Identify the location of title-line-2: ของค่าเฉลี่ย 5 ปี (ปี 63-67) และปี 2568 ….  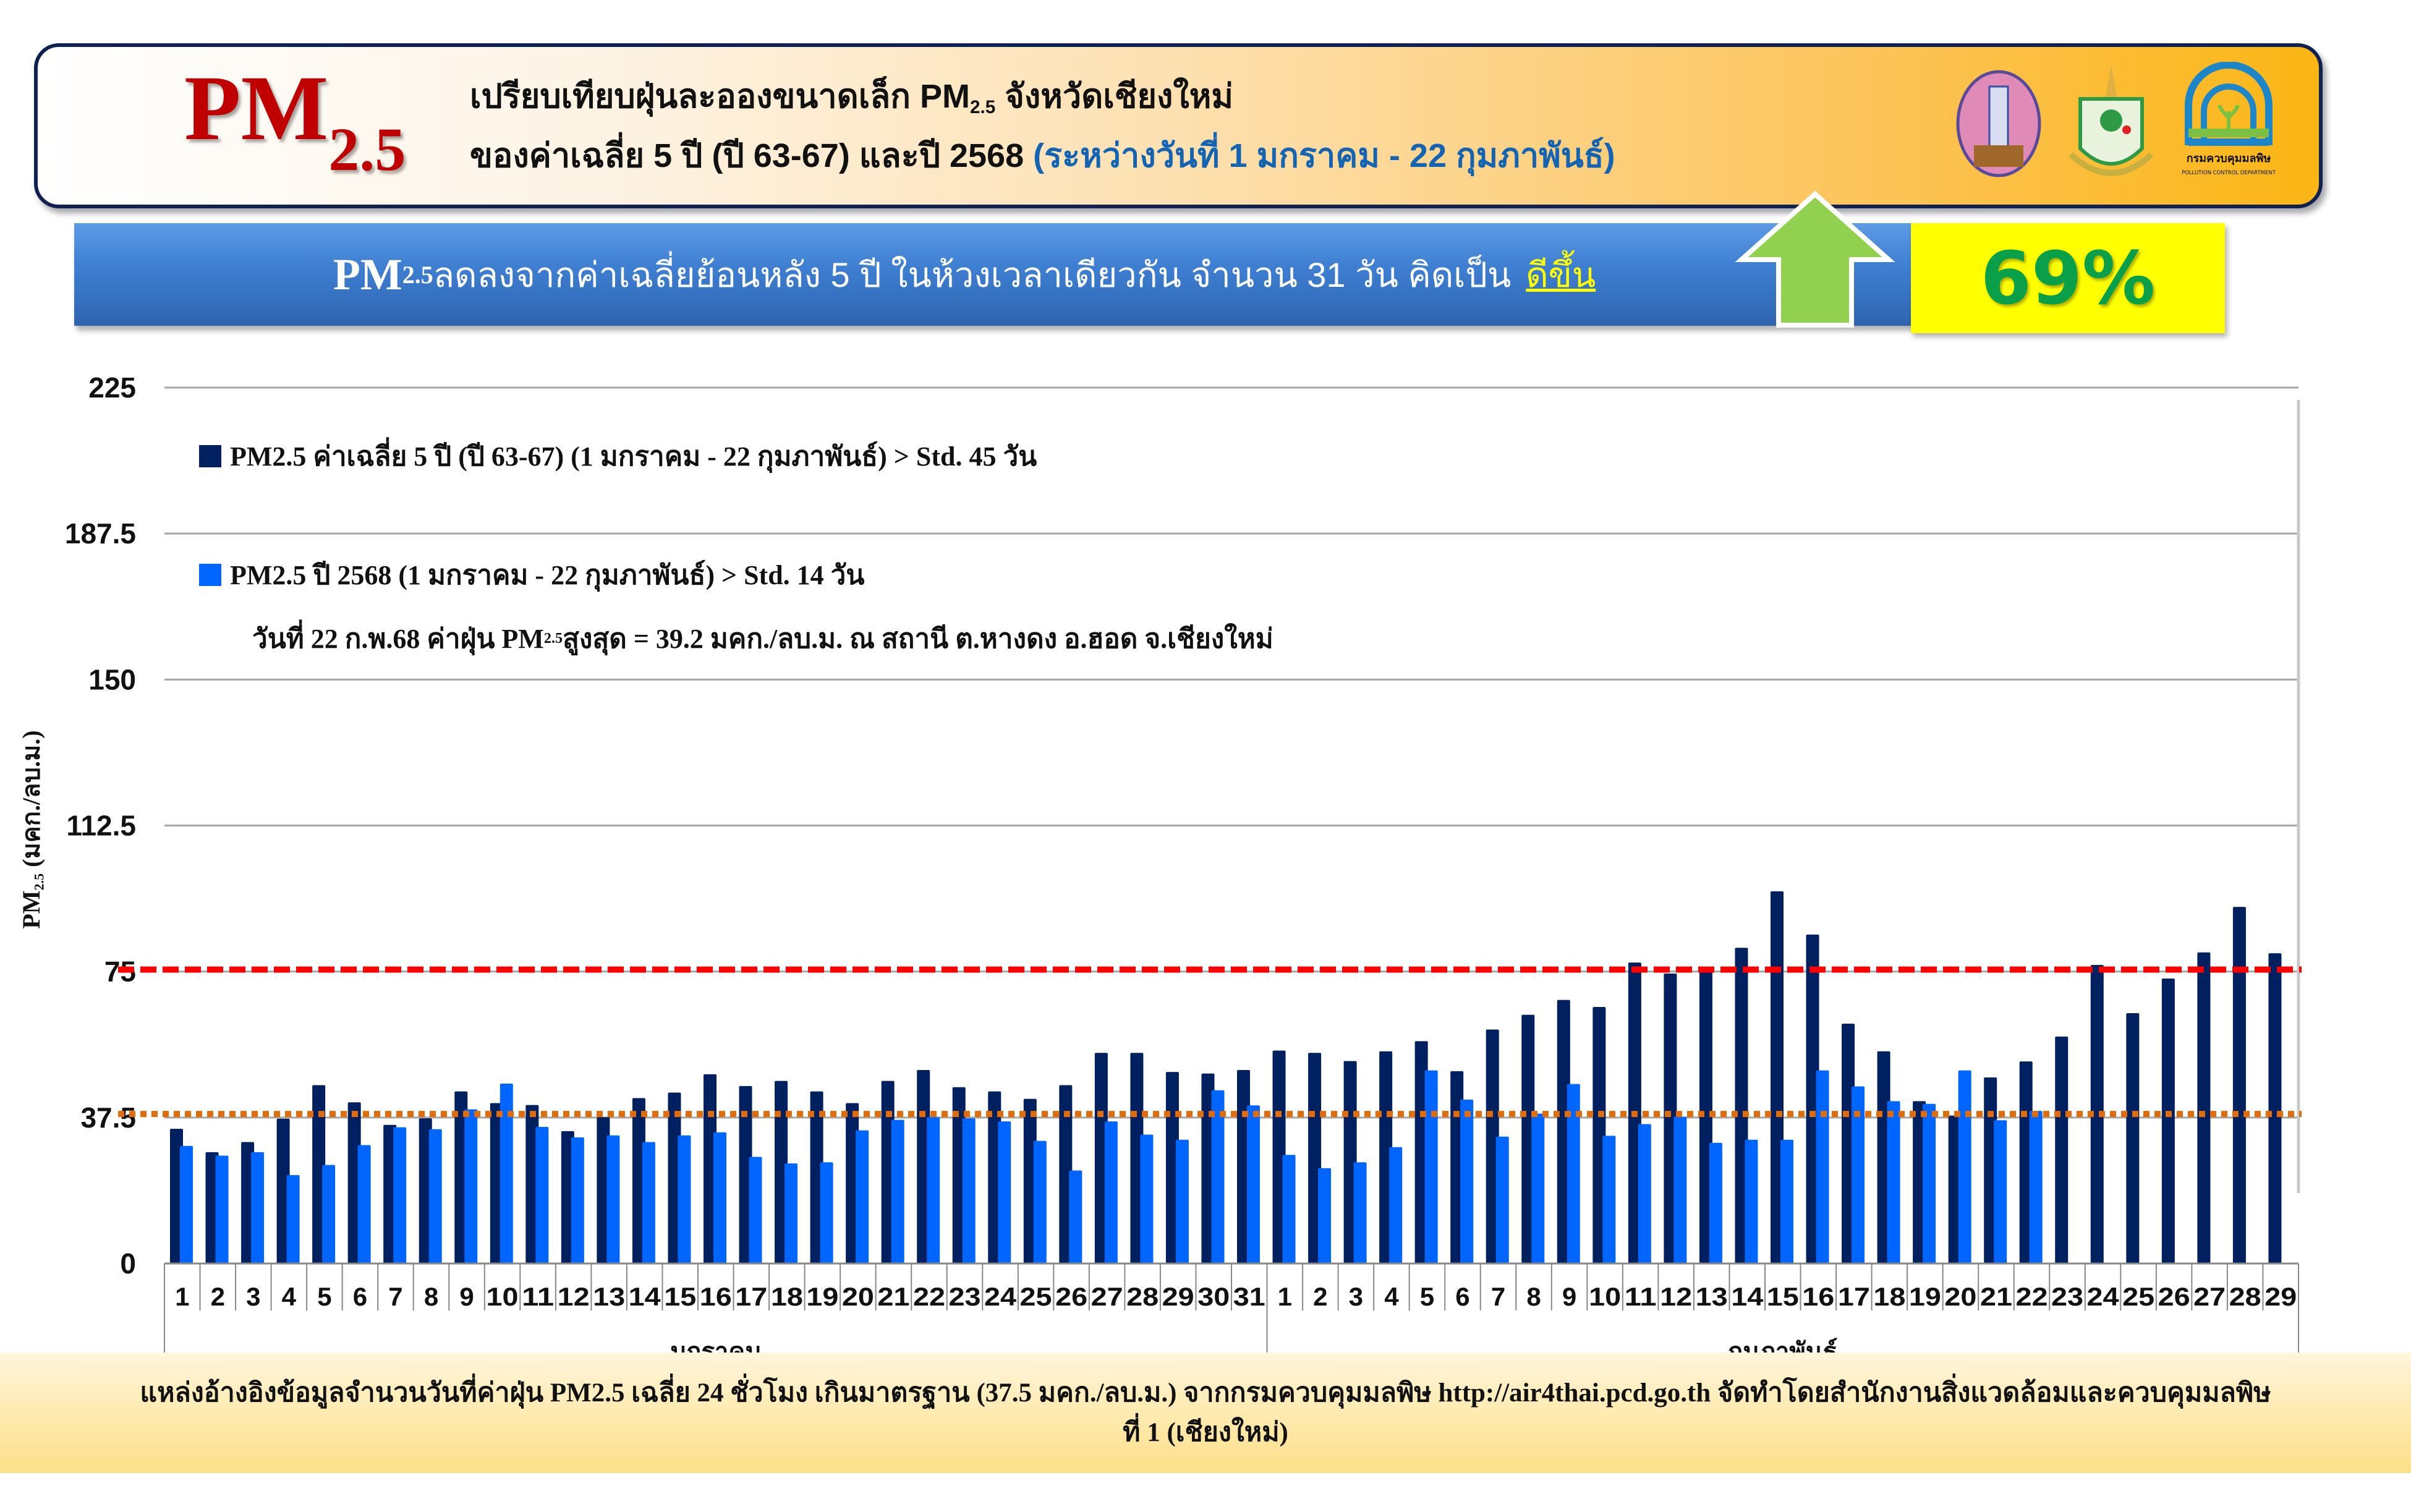
(1042, 155).